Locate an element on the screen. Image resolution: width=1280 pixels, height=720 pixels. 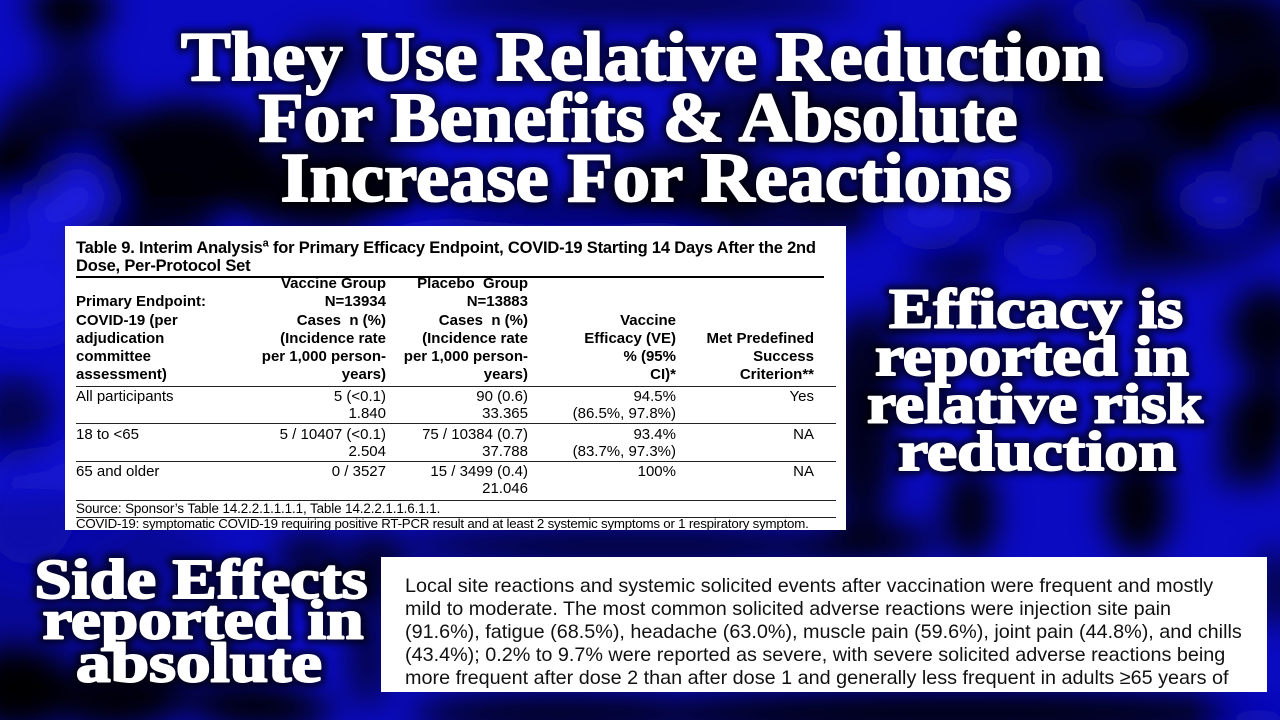
svg-text: Side Effects is located at coordinates (201, 580).